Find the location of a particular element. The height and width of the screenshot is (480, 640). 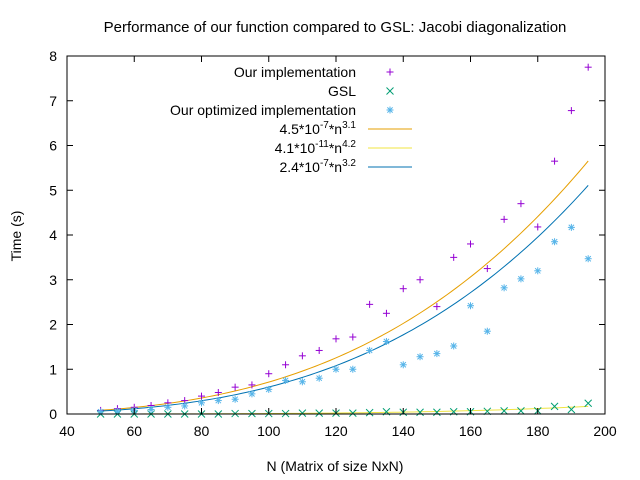

legend-label: Our optimized implementation is located at coordinates (263, 110).